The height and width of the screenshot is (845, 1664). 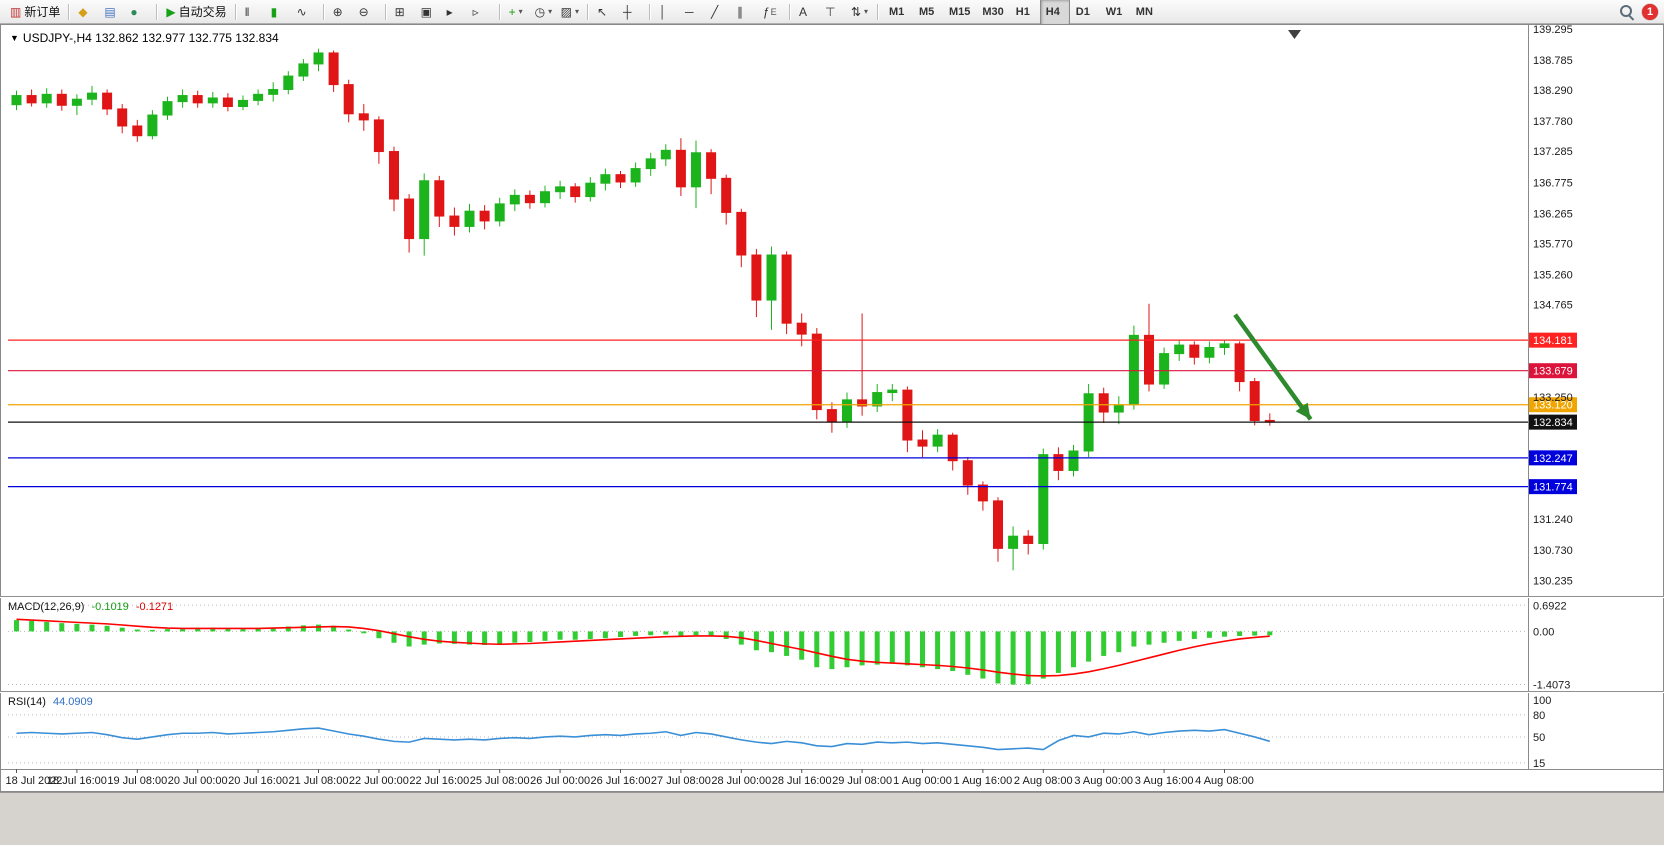 I want to click on autotrade-button: ▶ 自动交易, so click(x=196, y=12).